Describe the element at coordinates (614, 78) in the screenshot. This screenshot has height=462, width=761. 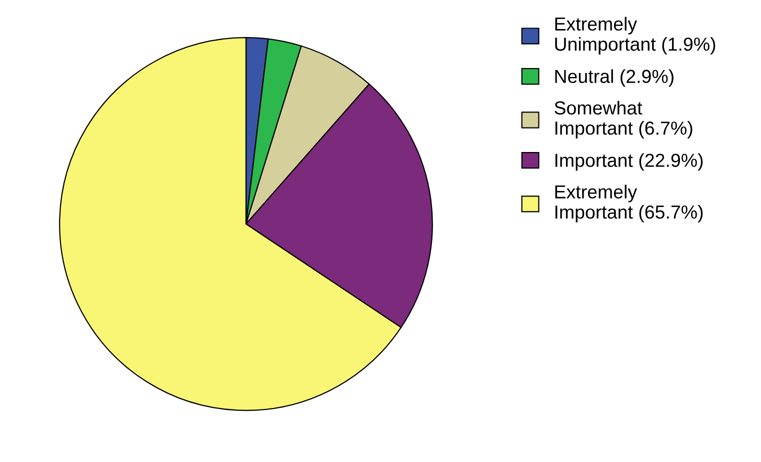
I see `legend-label: Neutral (2.9%)` at that location.